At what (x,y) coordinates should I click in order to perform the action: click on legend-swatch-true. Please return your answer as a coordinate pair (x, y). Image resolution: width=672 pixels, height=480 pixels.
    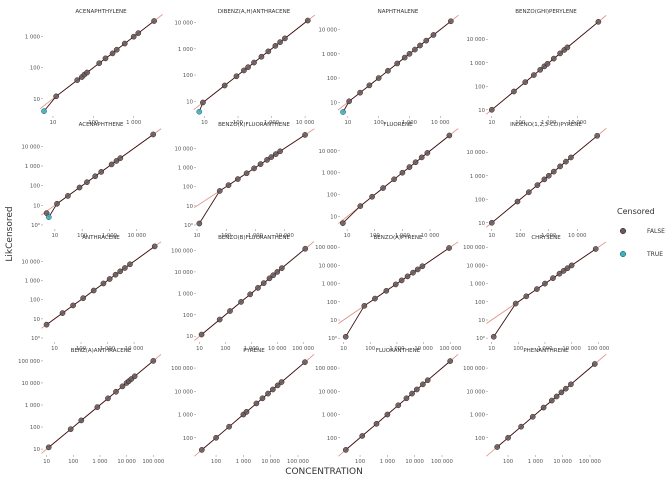
    Looking at the image, I should click on (623, 254).